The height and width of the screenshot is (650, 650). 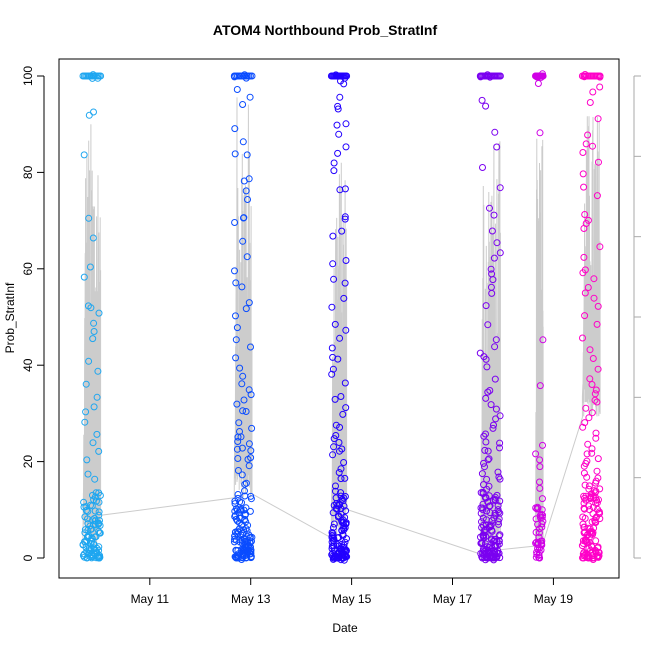 I want to click on y-tick-label: 20, so click(x=28, y=462).